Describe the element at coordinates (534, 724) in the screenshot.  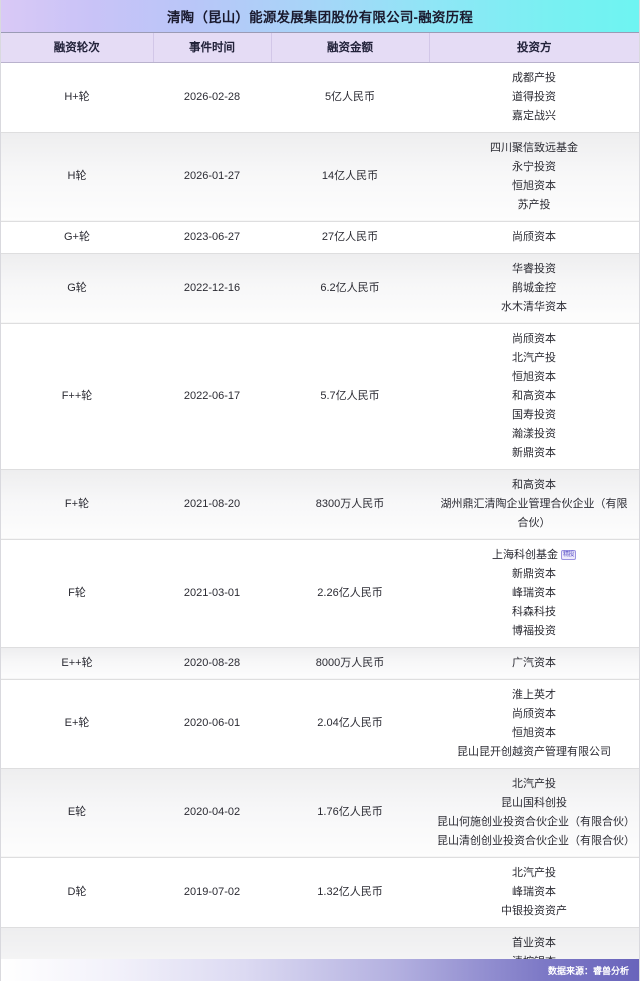
I see `cell-investors: 淮上英才尚颀资本恒旭资本昆山昆开创越资产管理有限公司` at that location.